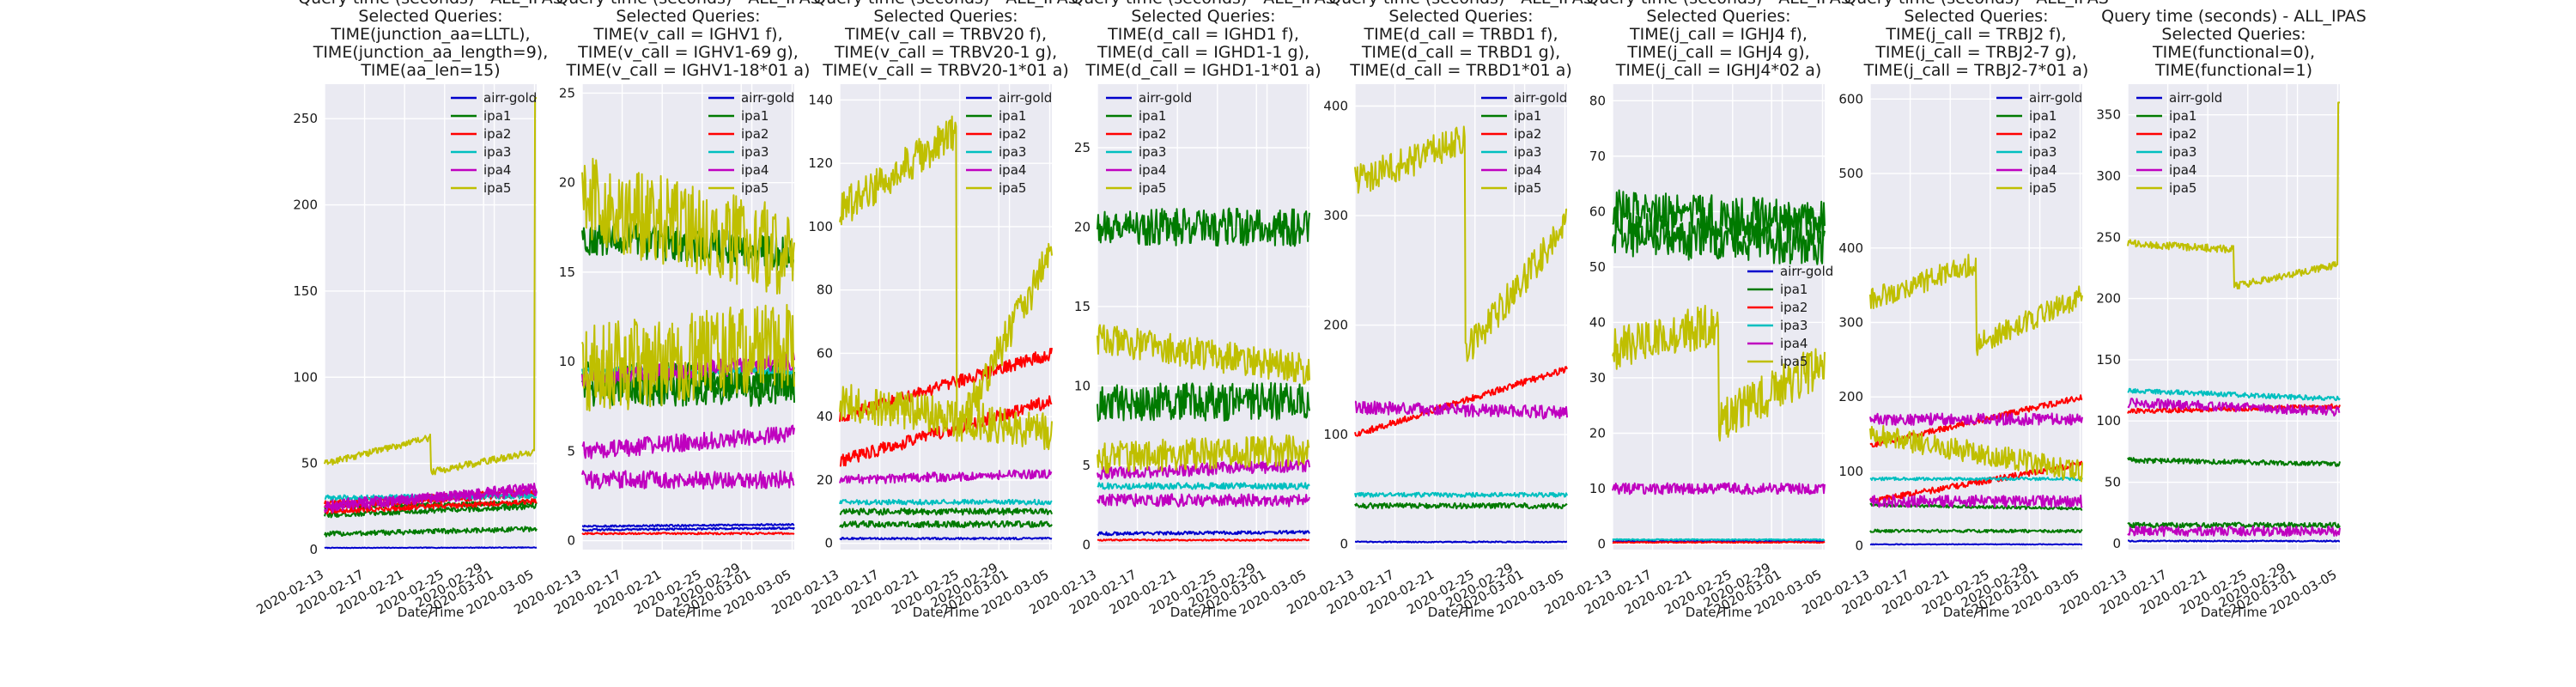  Describe the element at coordinates (1718, 52) in the screenshot. I see `chart-title-line: TIME(j_call = IGHJ4 g),` at that location.